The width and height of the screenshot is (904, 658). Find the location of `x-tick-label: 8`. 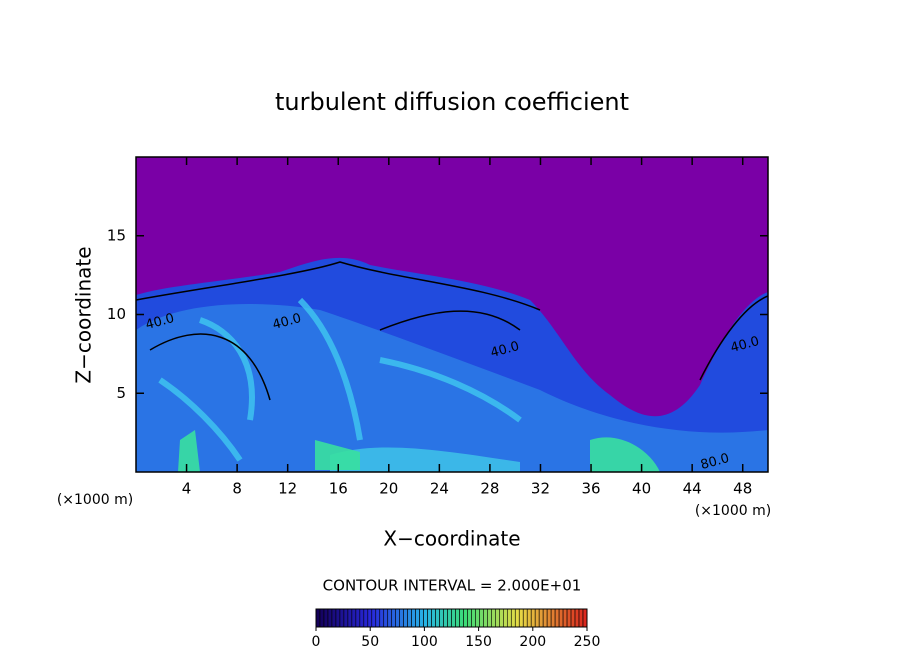

x-tick-label: 8 is located at coordinates (237, 489).